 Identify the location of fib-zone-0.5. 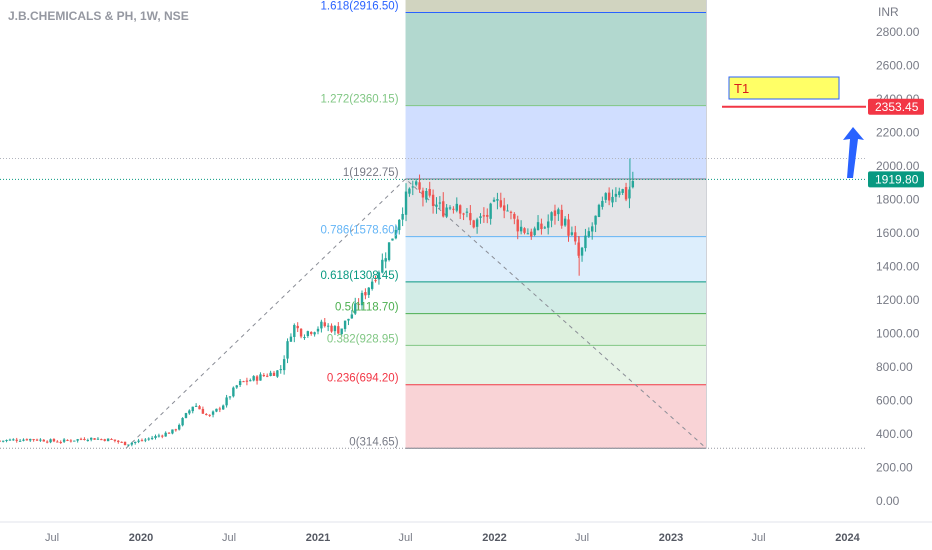
(556, 329).